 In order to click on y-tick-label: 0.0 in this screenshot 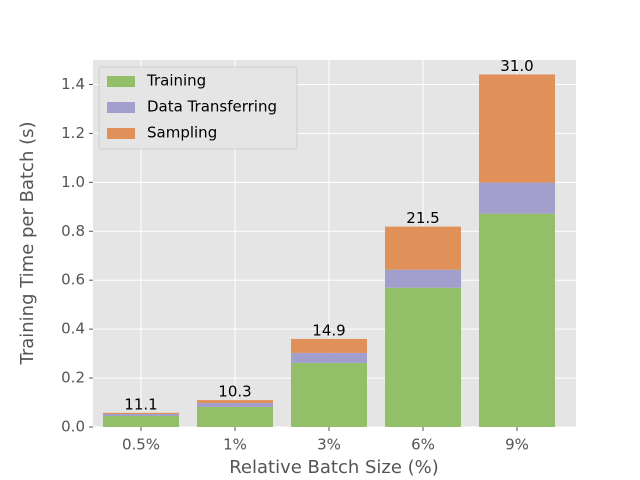, I will do `click(73, 427)`.